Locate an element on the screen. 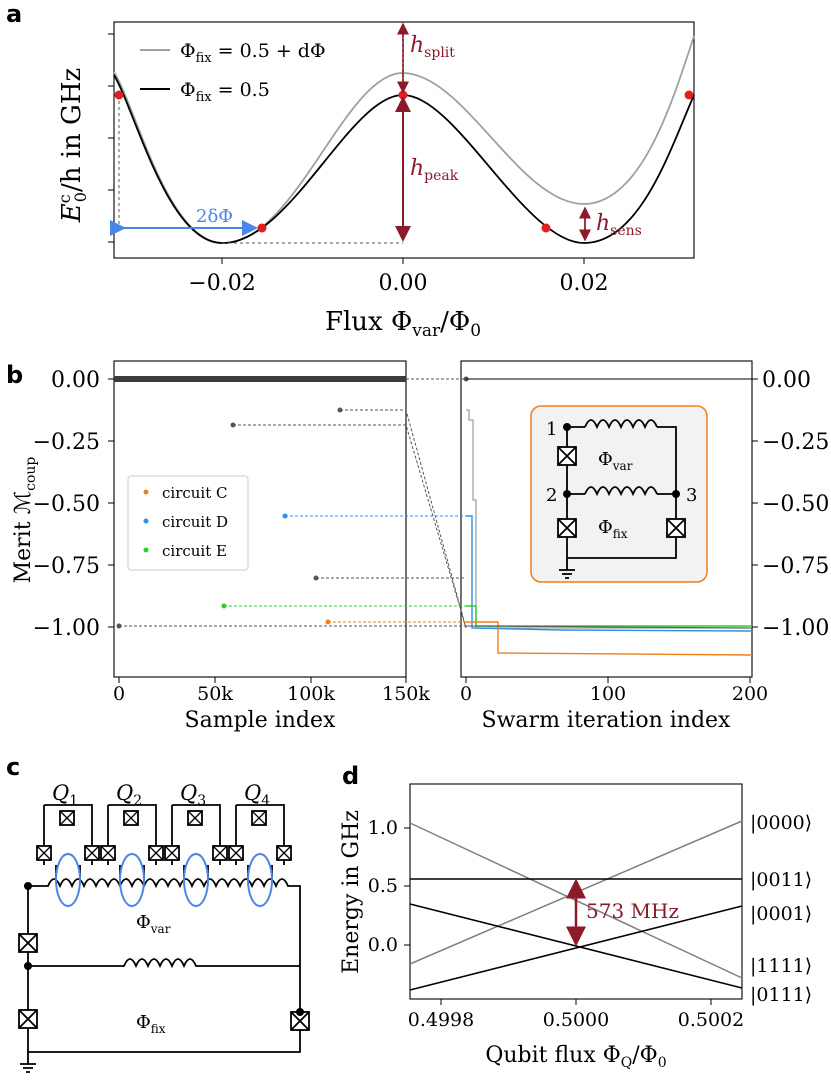  b-ytick-4: −1.00 is located at coordinates (66, 628).